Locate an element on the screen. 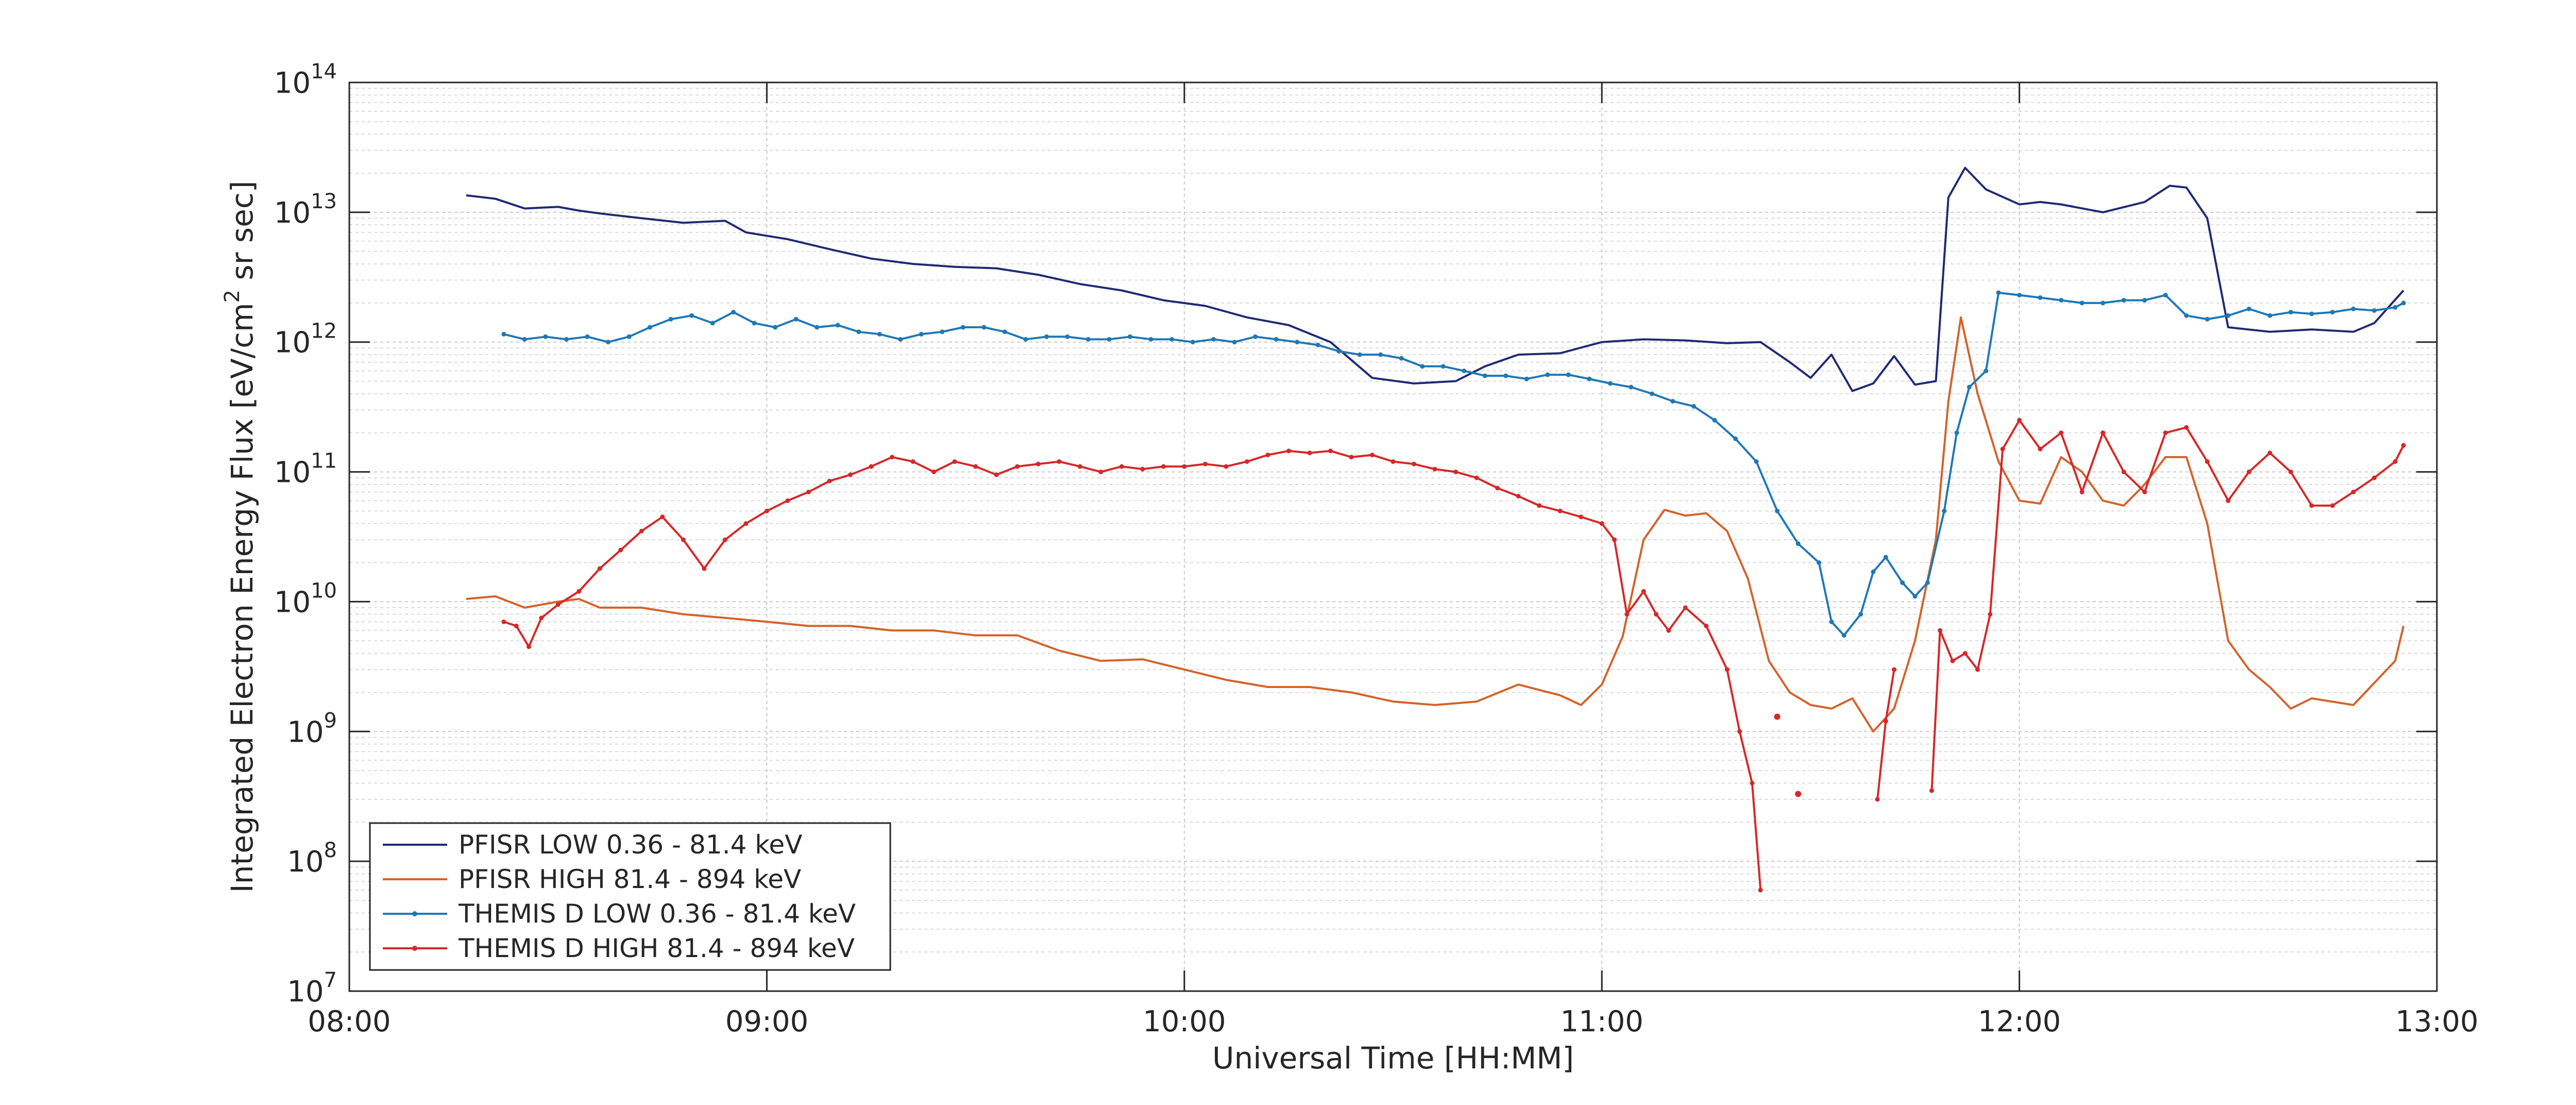  x-axis-title: Universal Time [HH:MM] is located at coordinates (1393, 1058).